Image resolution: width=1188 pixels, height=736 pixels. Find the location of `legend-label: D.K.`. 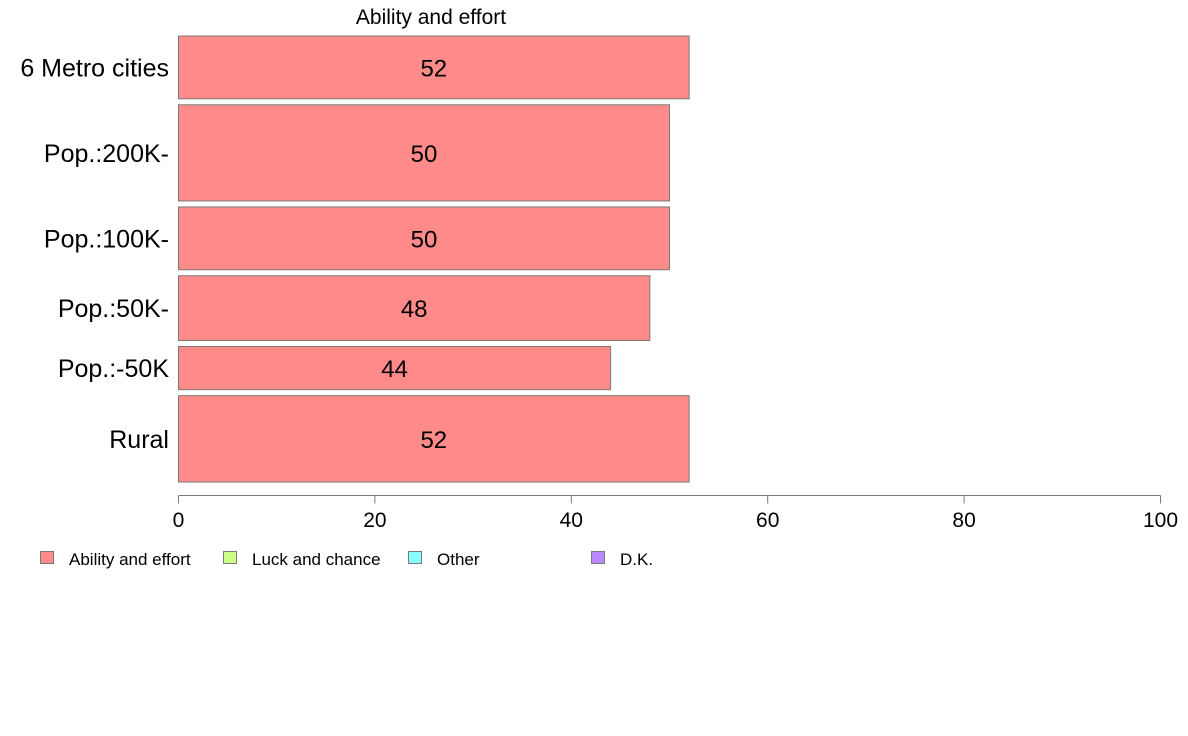

legend-label: D.K. is located at coordinates (636, 559).